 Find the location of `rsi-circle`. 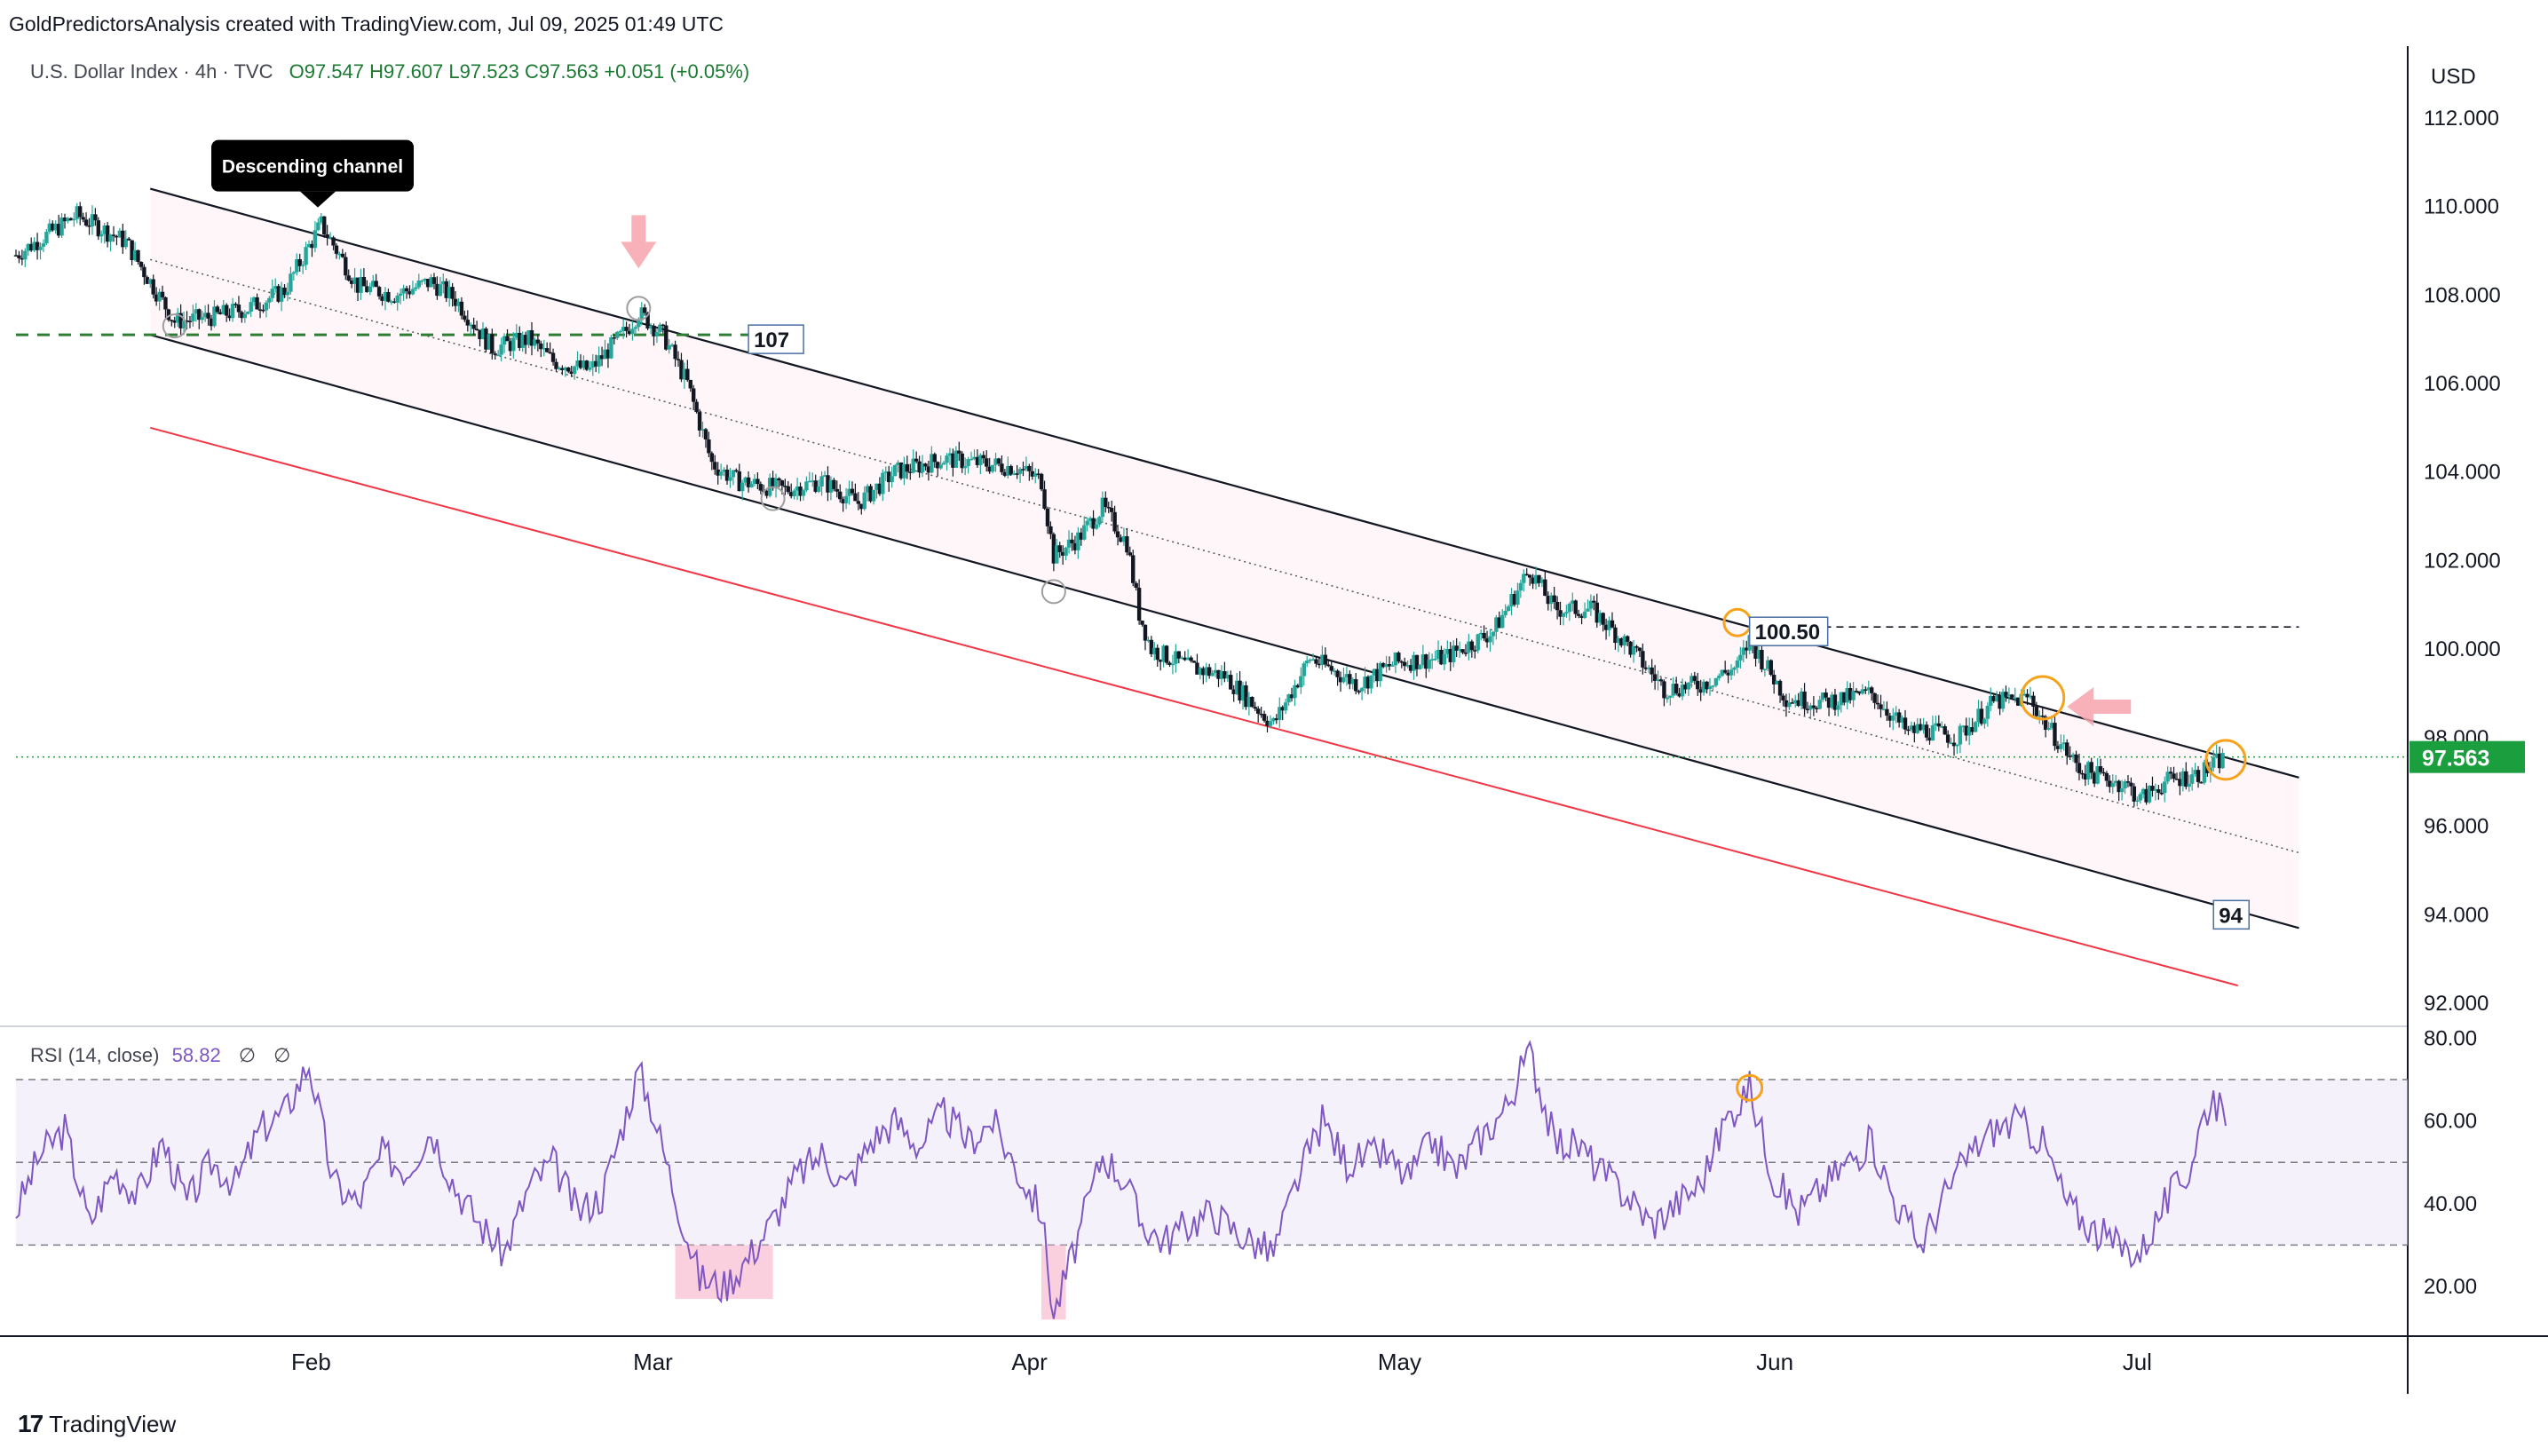

rsi-circle is located at coordinates (1750, 1087).